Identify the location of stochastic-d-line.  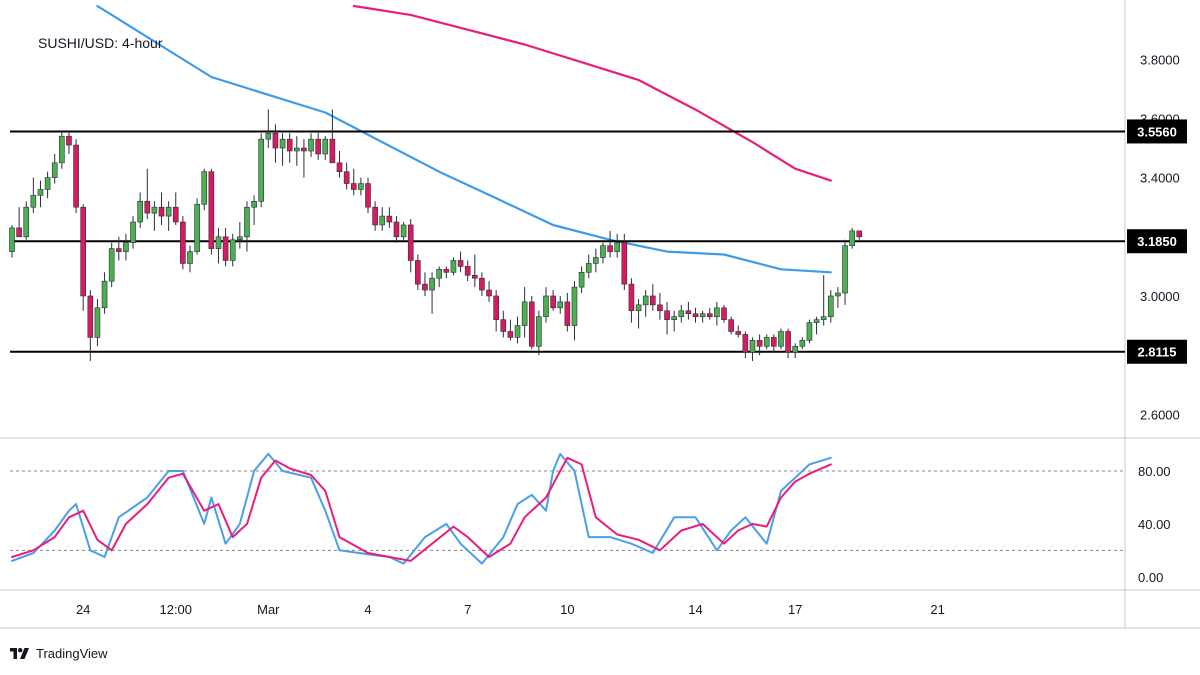
(421, 509).